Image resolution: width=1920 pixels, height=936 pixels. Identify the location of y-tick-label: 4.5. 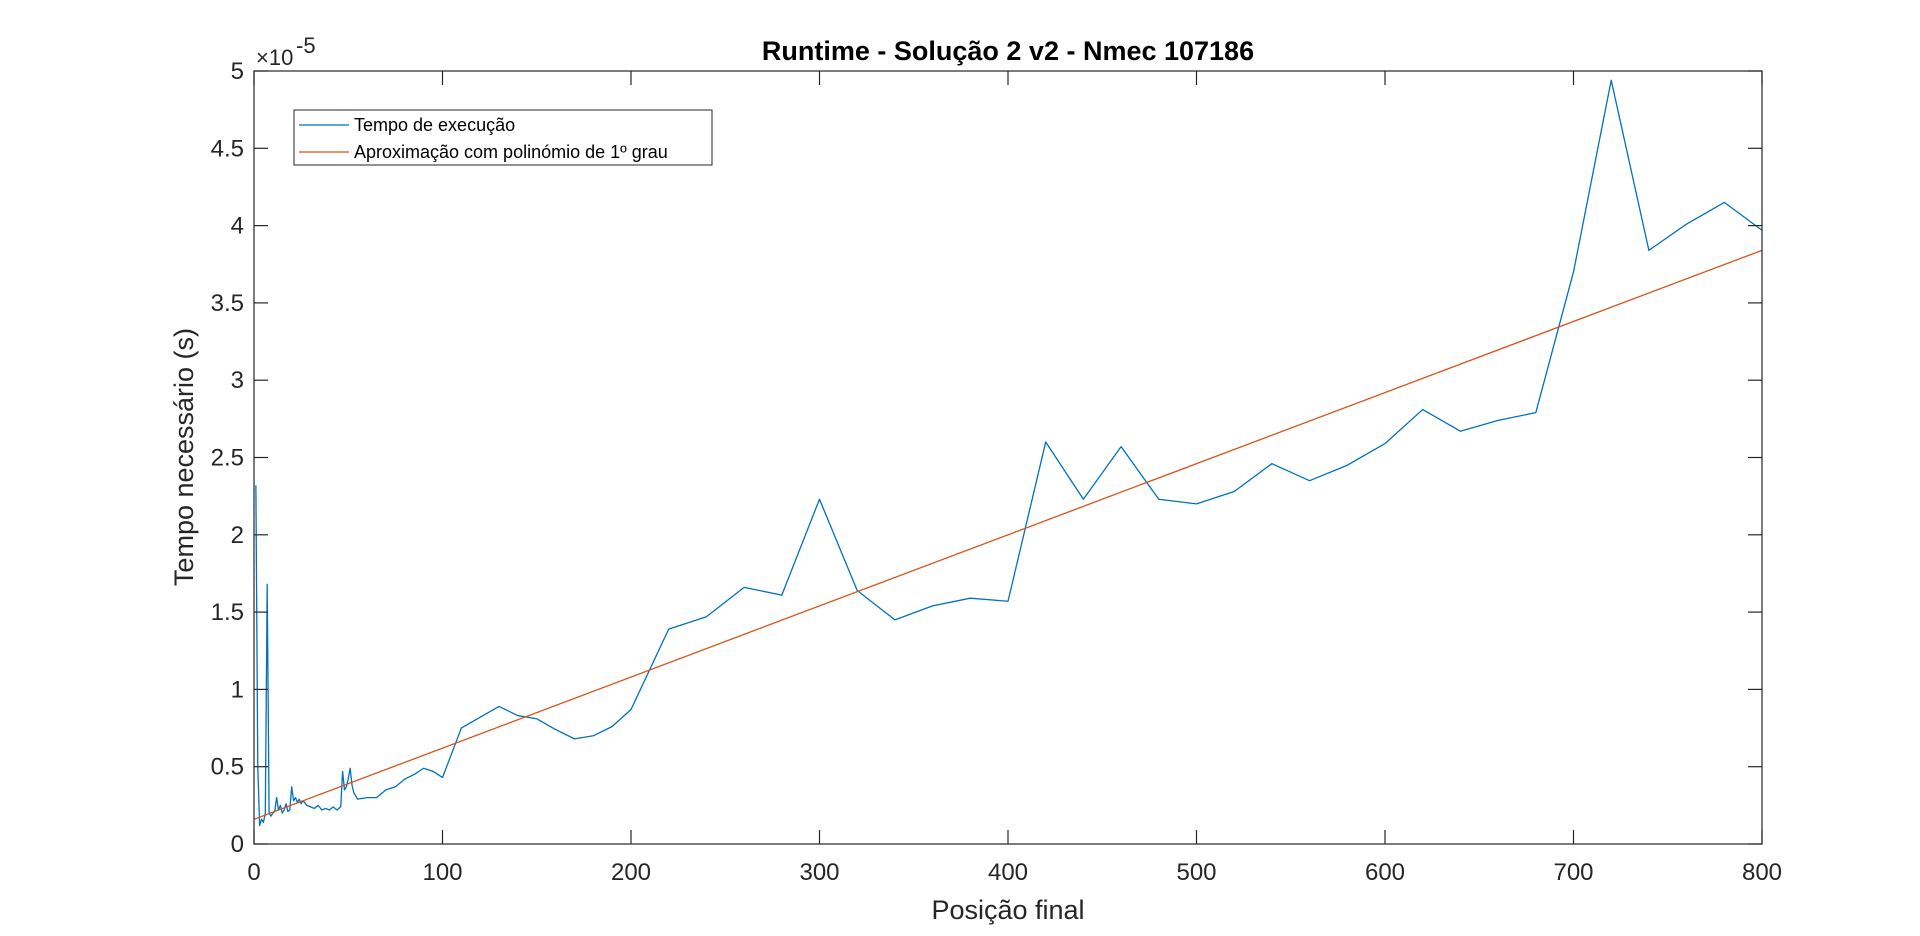
(227, 148).